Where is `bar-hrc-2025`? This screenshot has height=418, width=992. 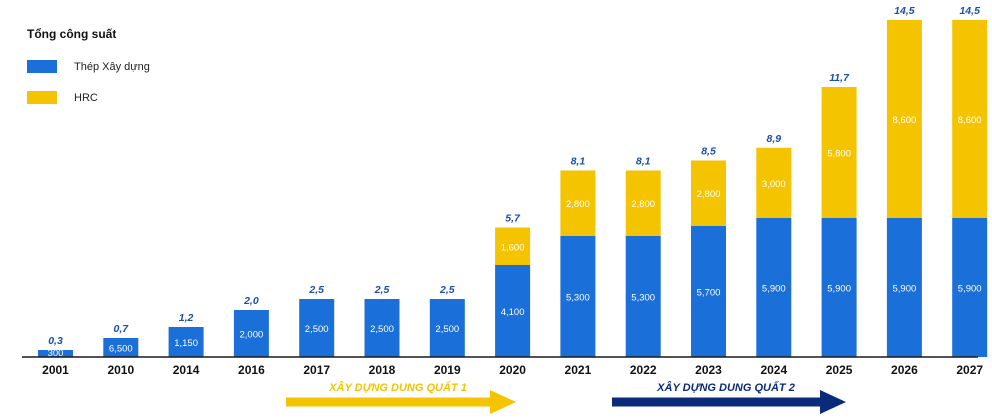 bar-hrc-2025 is located at coordinates (839, 152).